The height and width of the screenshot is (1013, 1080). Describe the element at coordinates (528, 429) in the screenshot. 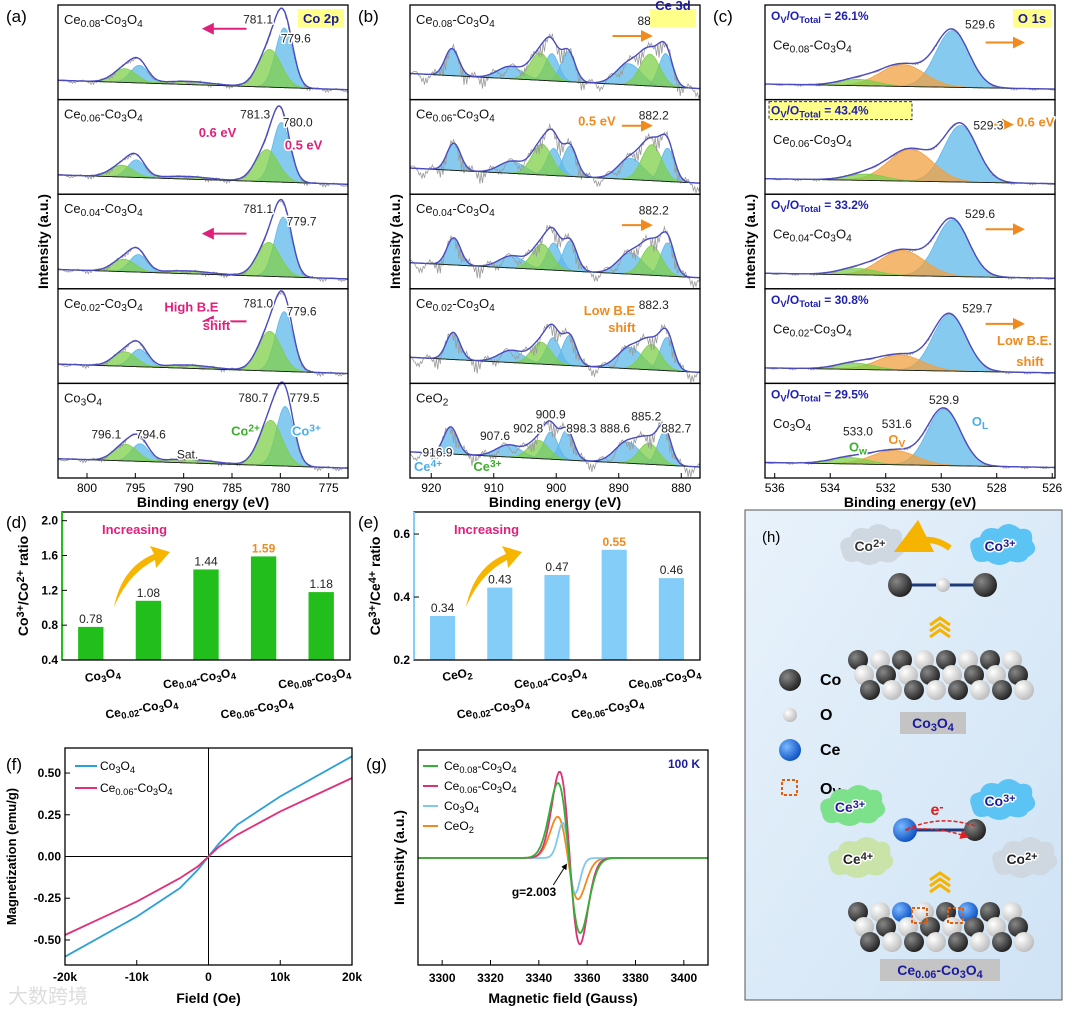

I see `peak-annotation: 902.8` at that location.